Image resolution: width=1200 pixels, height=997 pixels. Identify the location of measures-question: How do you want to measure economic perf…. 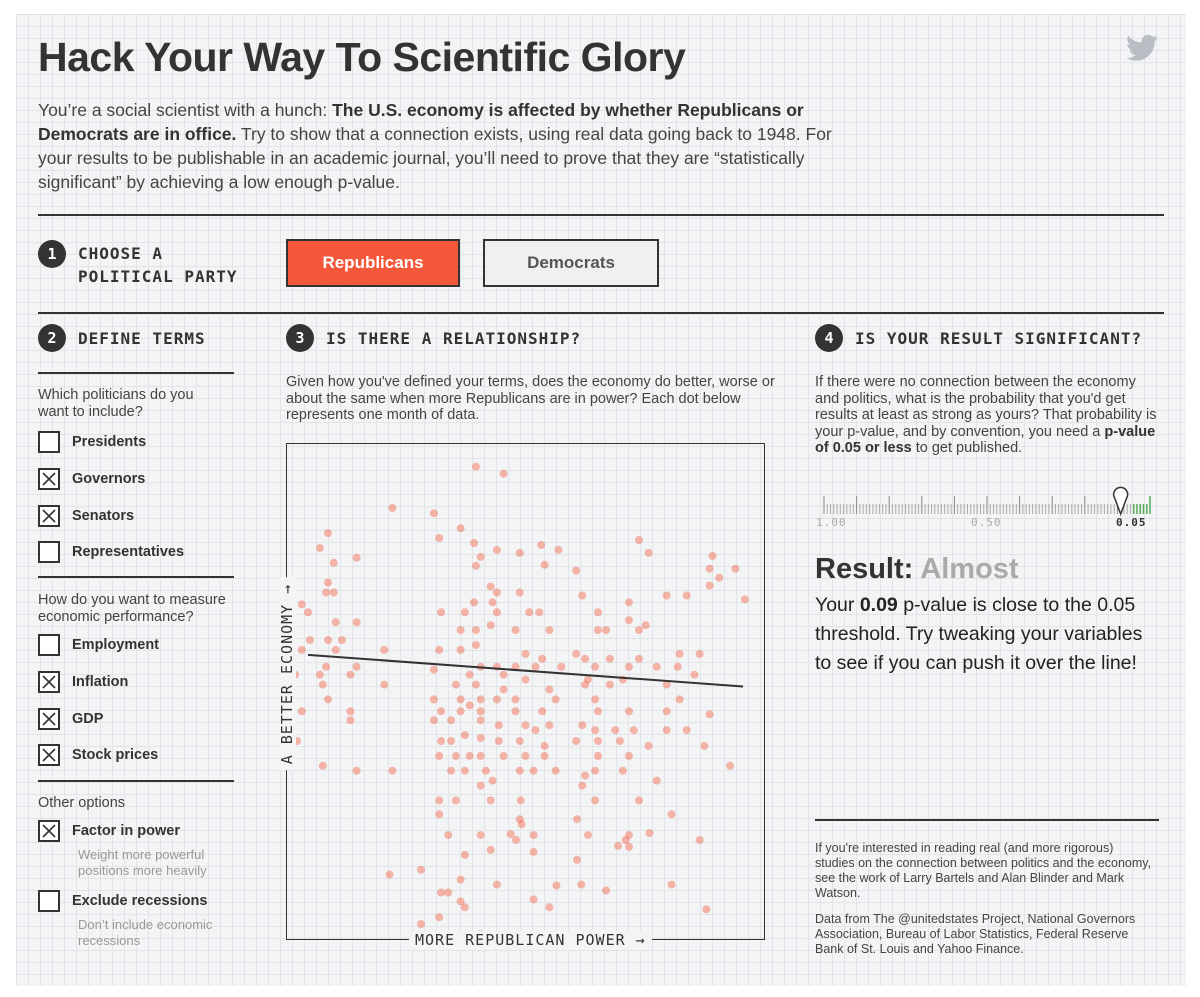
(132, 608).